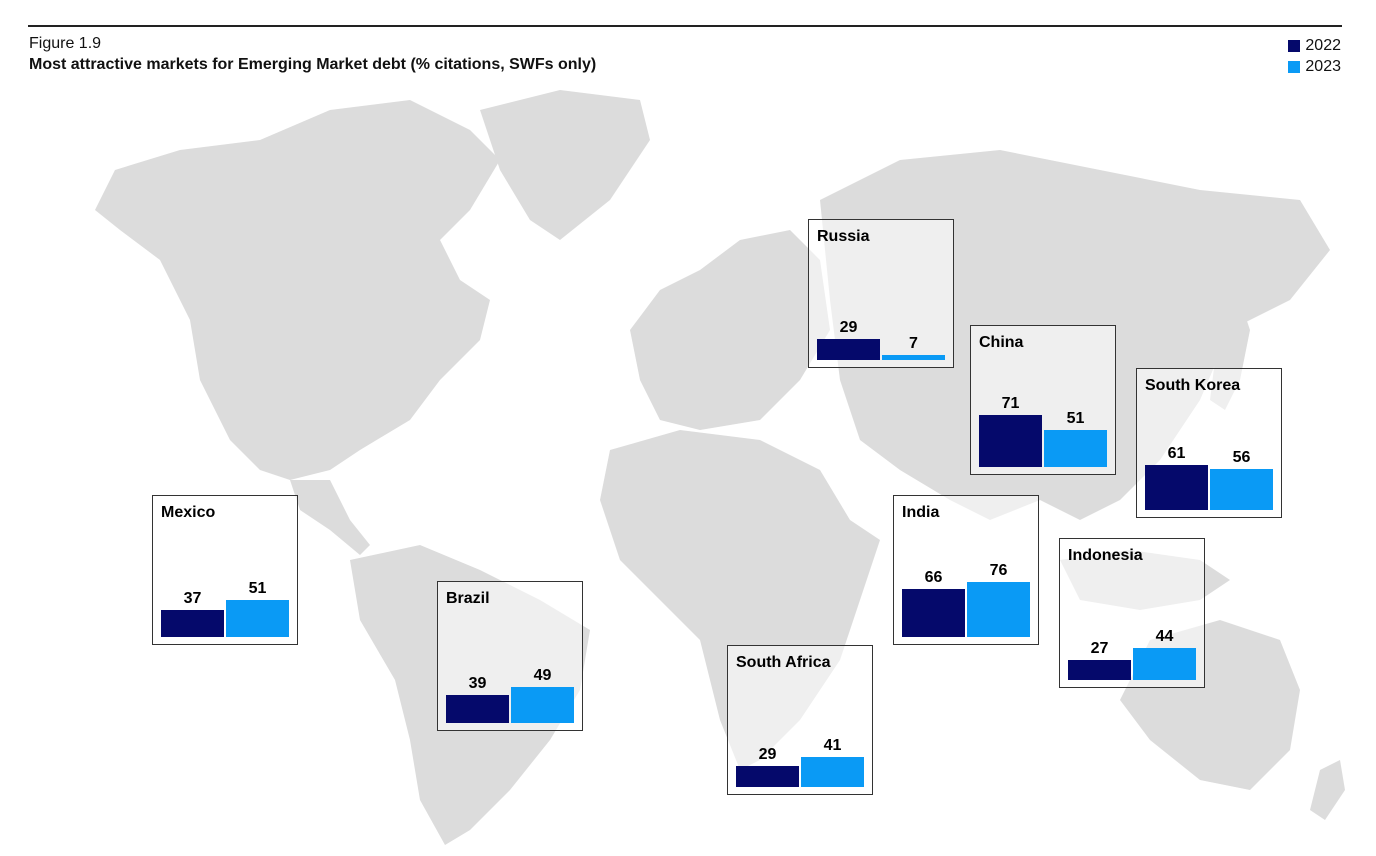  What do you see at coordinates (1164, 663) in the screenshot?
I see `bar-indonesia-2023` at bounding box center [1164, 663].